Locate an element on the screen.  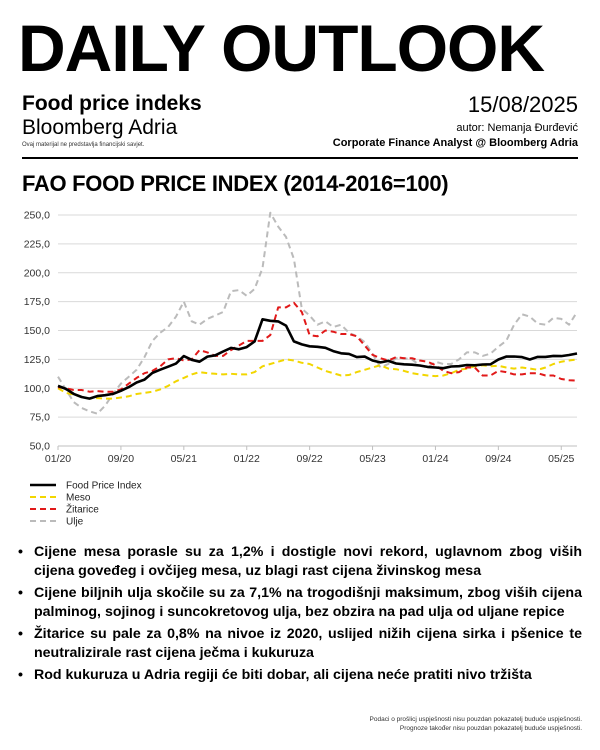
x-tick-label: 09/24 is located at coordinates (498, 459).